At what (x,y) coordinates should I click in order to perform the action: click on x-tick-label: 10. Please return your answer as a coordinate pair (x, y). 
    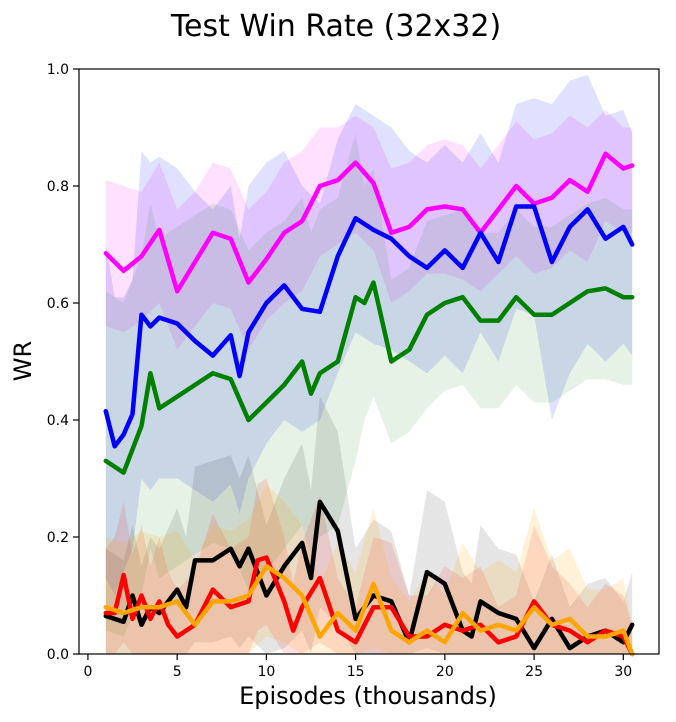
    Looking at the image, I should click on (266, 672).